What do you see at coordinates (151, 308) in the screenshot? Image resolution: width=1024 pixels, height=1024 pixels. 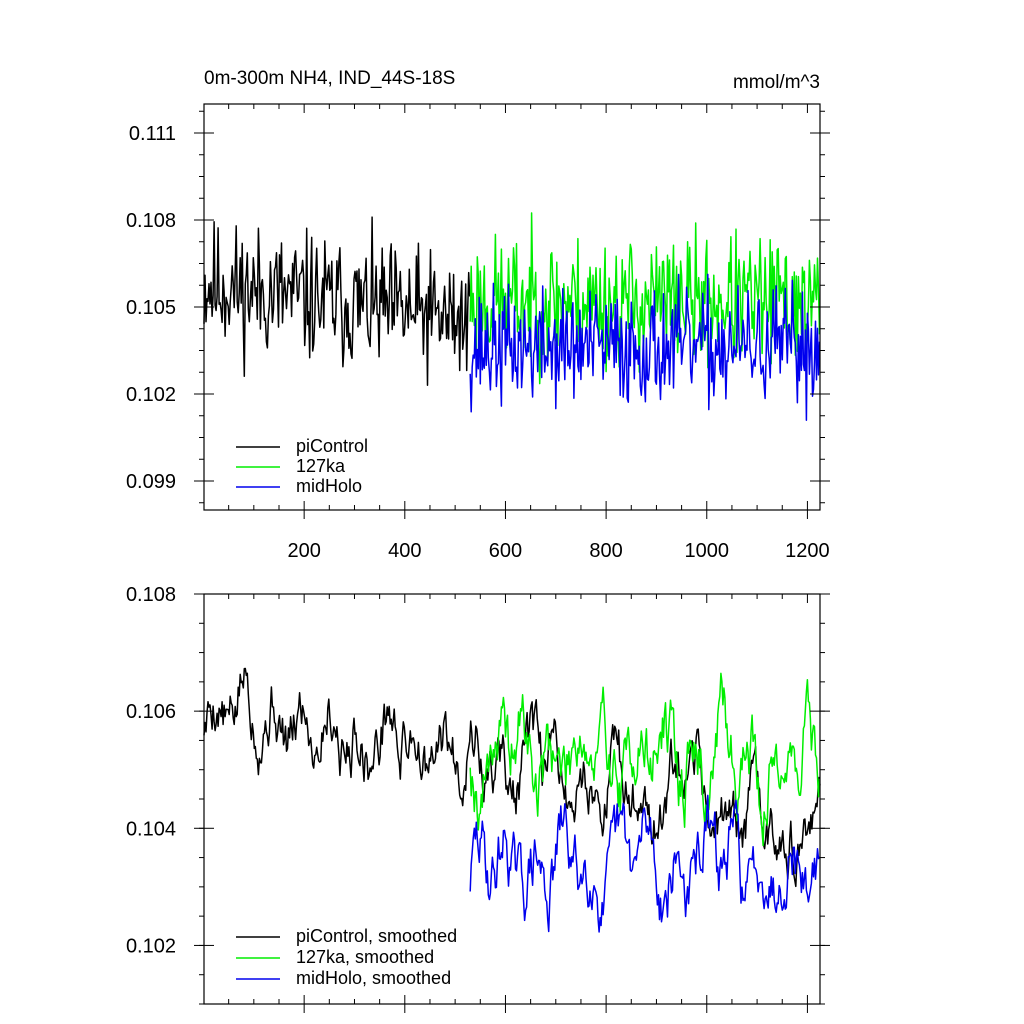 I see `y-tick-label: 0.105` at bounding box center [151, 308].